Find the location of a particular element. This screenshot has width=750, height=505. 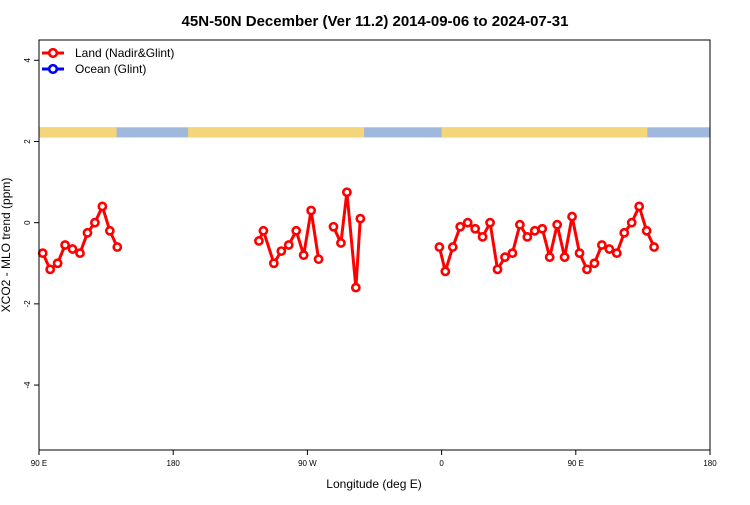

ocean-band is located at coordinates (374, 132).